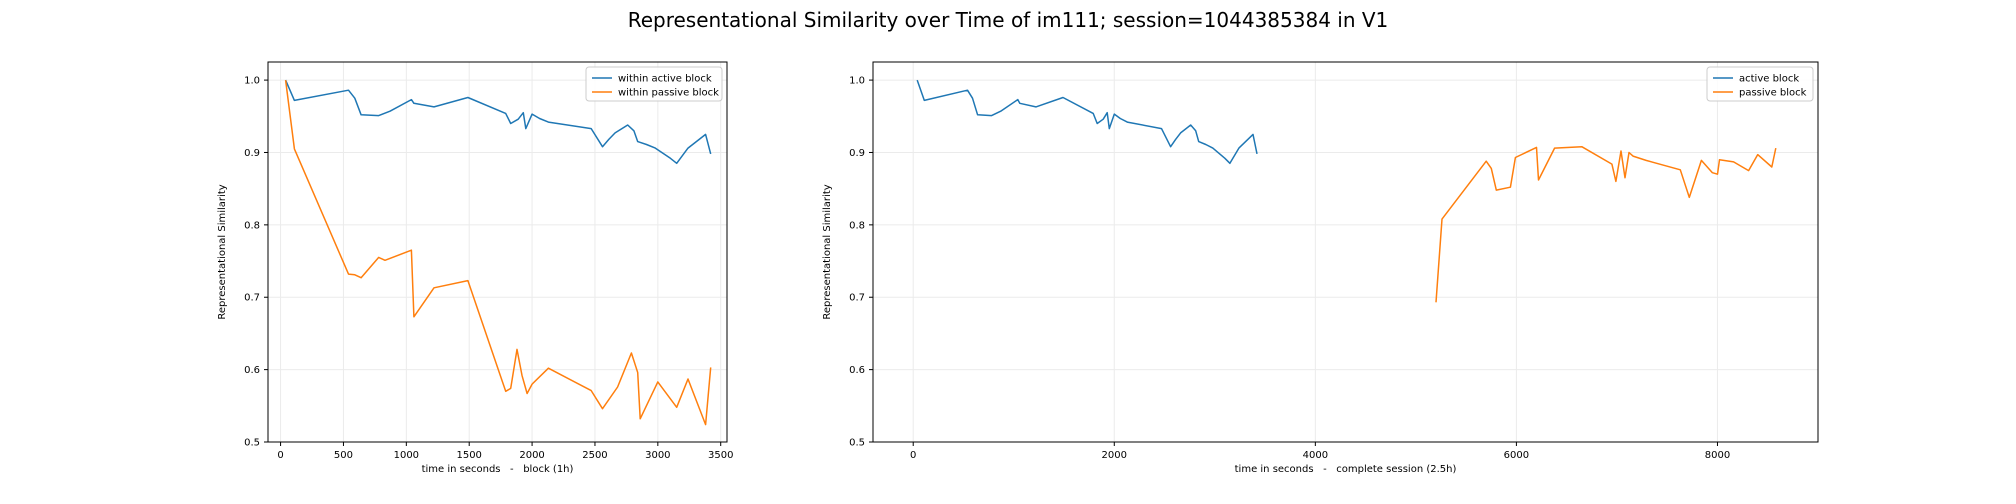  Describe the element at coordinates (1769, 79) in the screenshot. I see `legend-label: active block` at that location.